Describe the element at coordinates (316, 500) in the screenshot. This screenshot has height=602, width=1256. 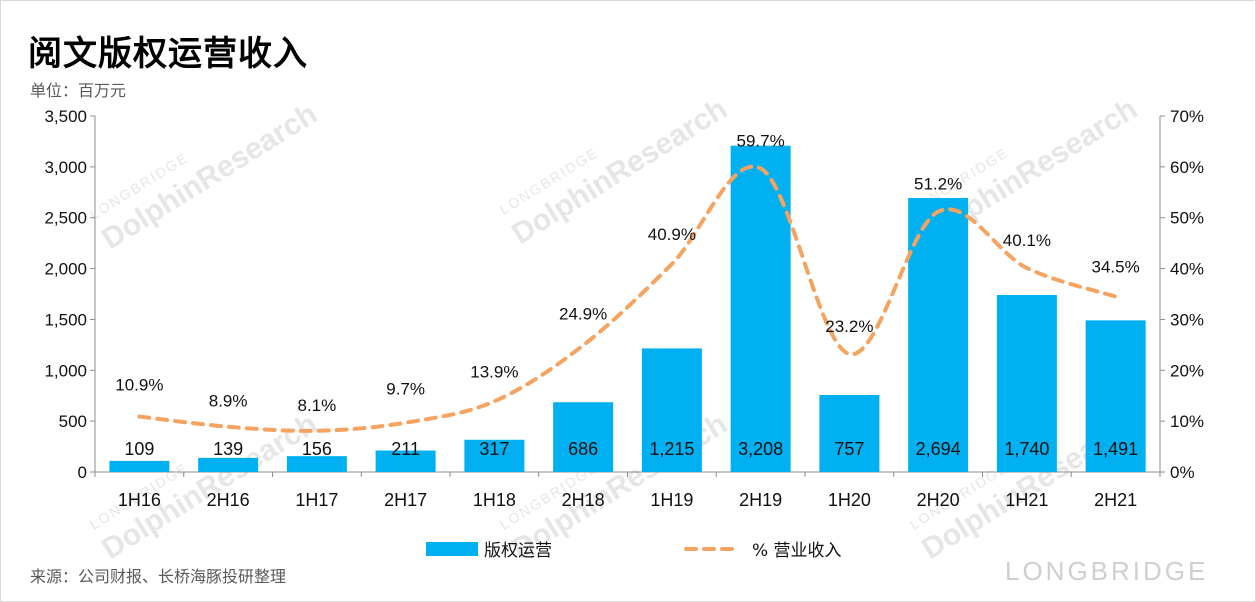
I see `x-tick-label: 1H17` at that location.